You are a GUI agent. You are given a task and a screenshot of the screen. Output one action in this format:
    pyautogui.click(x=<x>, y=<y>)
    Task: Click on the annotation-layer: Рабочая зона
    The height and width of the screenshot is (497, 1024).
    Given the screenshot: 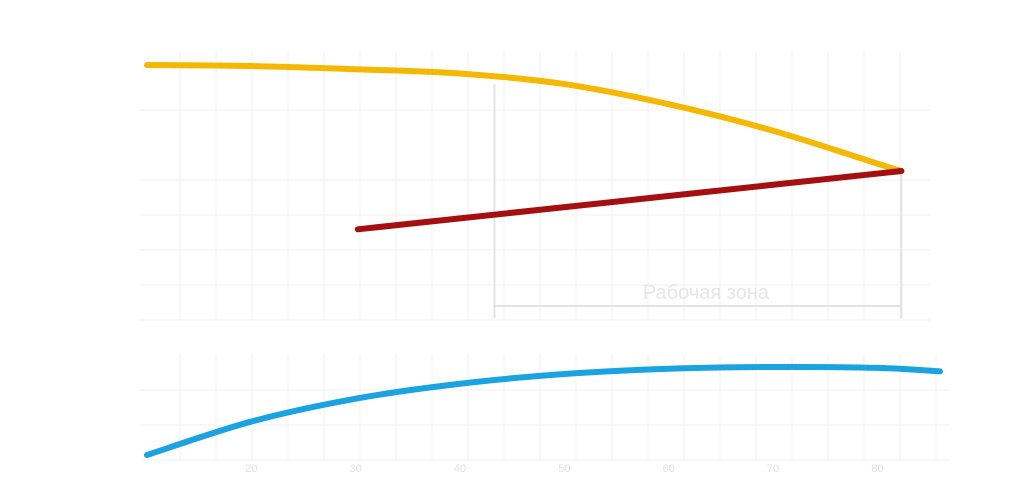 What is the action you would take?
    pyautogui.click(x=706, y=293)
    